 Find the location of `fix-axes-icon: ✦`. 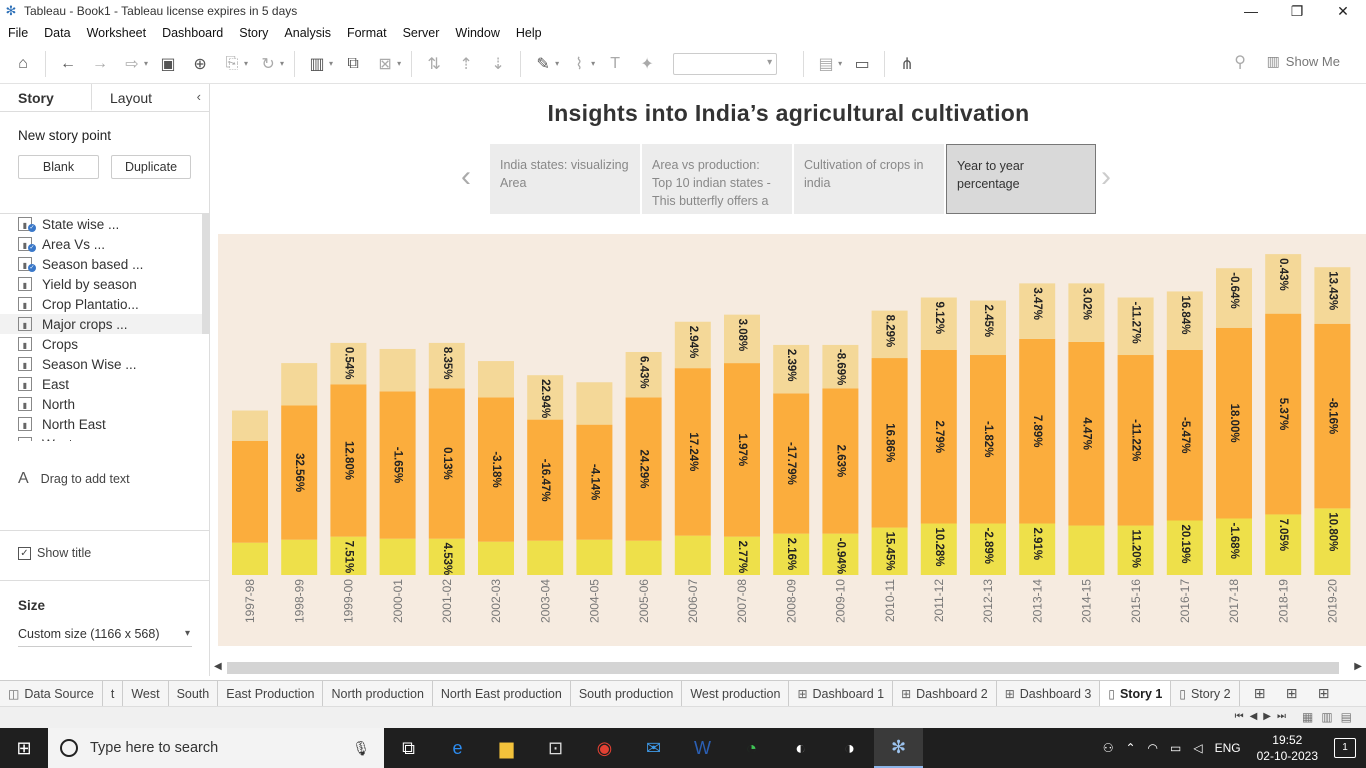

fix-axes-icon: ✦ is located at coordinates (647, 64).